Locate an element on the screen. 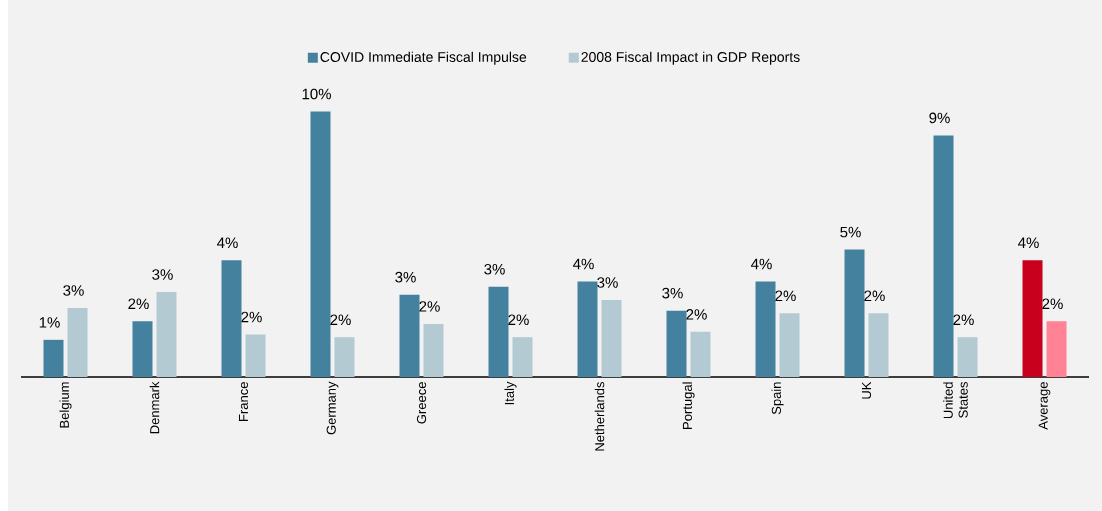 This screenshot has width=1102, height=511. x-tick-label: United States is located at coordinates (955, 400).